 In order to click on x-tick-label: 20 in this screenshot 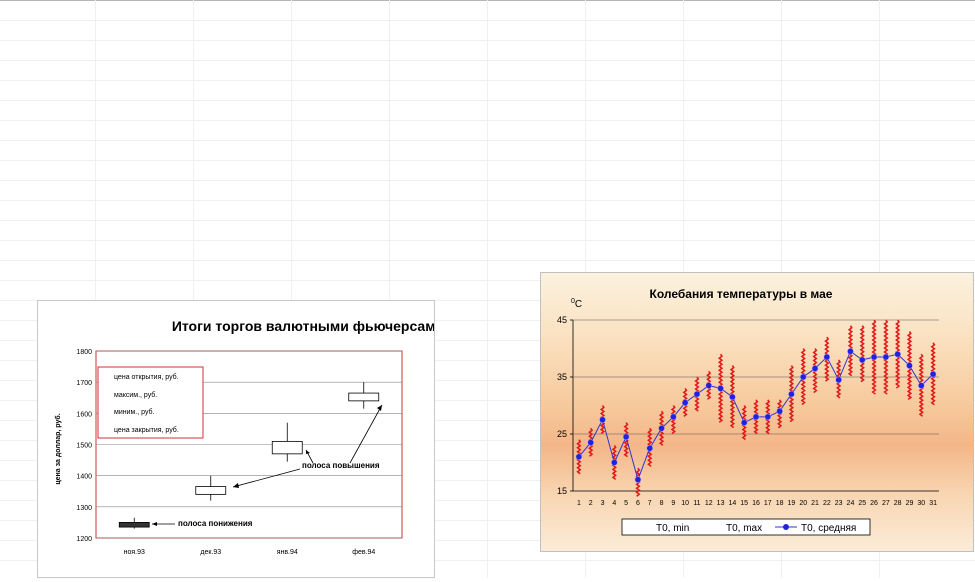, I will do `click(803, 503)`.